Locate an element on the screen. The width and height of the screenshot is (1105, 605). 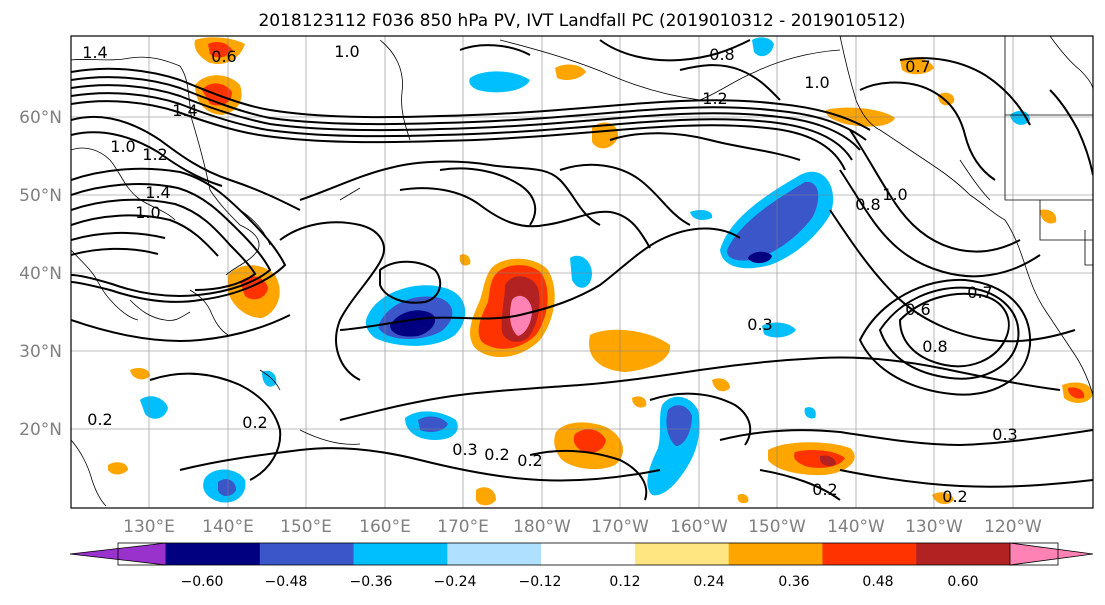
lon-label: 150°E is located at coordinates (306, 527).